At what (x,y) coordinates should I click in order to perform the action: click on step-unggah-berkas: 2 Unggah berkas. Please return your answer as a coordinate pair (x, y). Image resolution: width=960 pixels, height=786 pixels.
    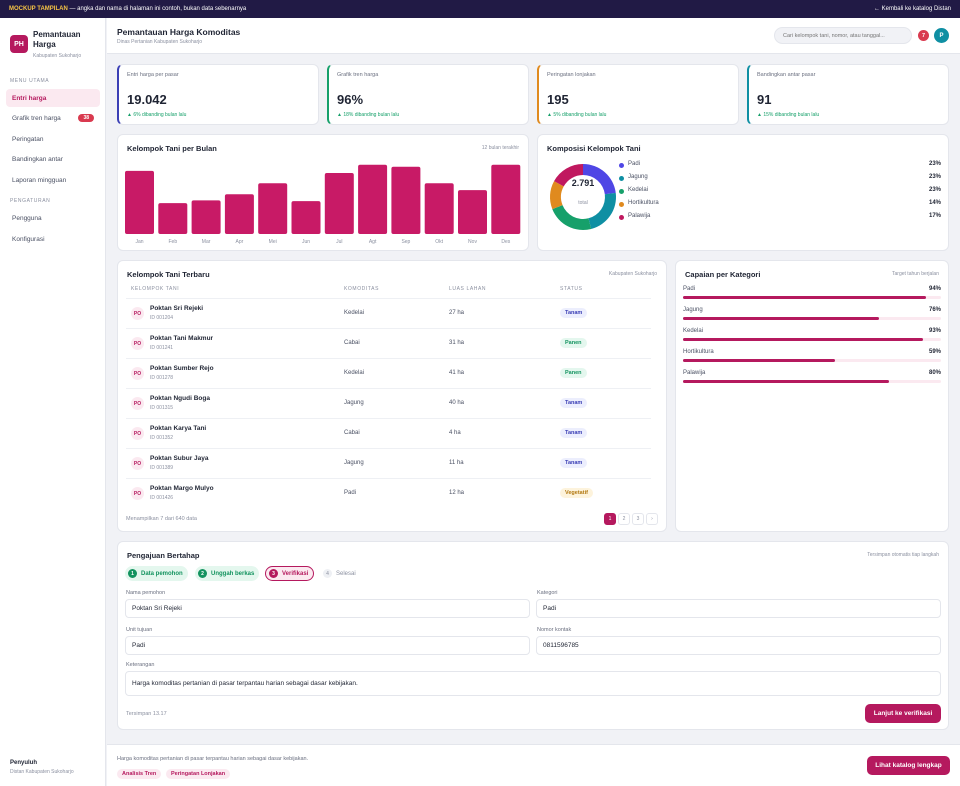
    Looking at the image, I should click on (227, 573).